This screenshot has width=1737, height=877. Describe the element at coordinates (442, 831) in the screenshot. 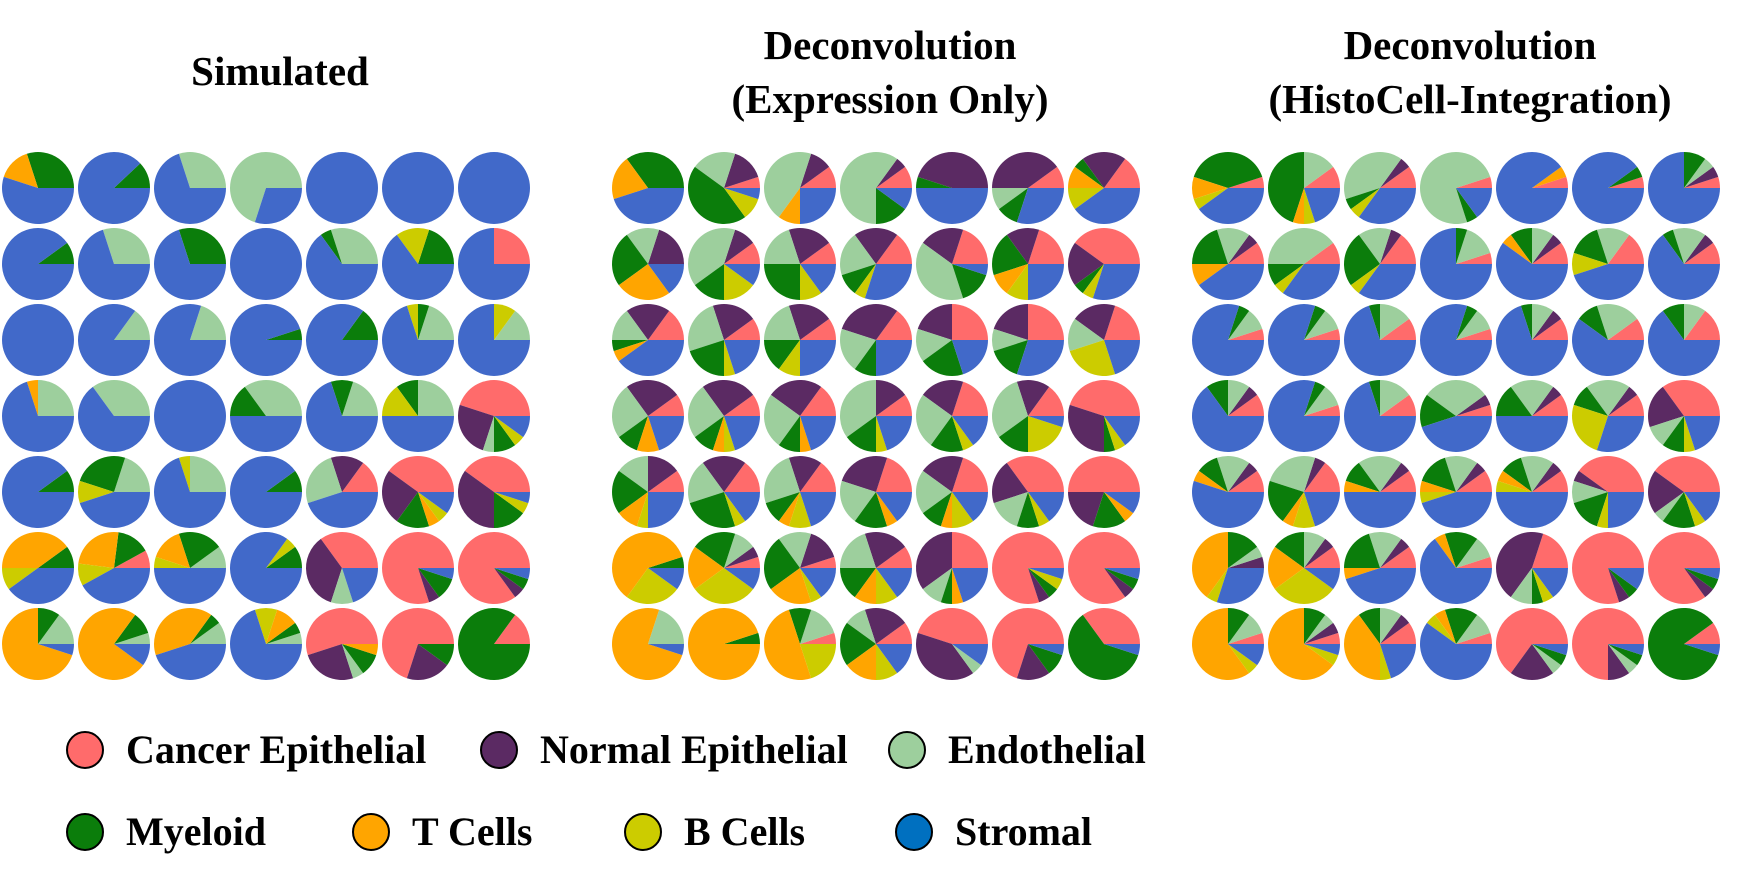

I see `legend-item: T Cells` at that location.